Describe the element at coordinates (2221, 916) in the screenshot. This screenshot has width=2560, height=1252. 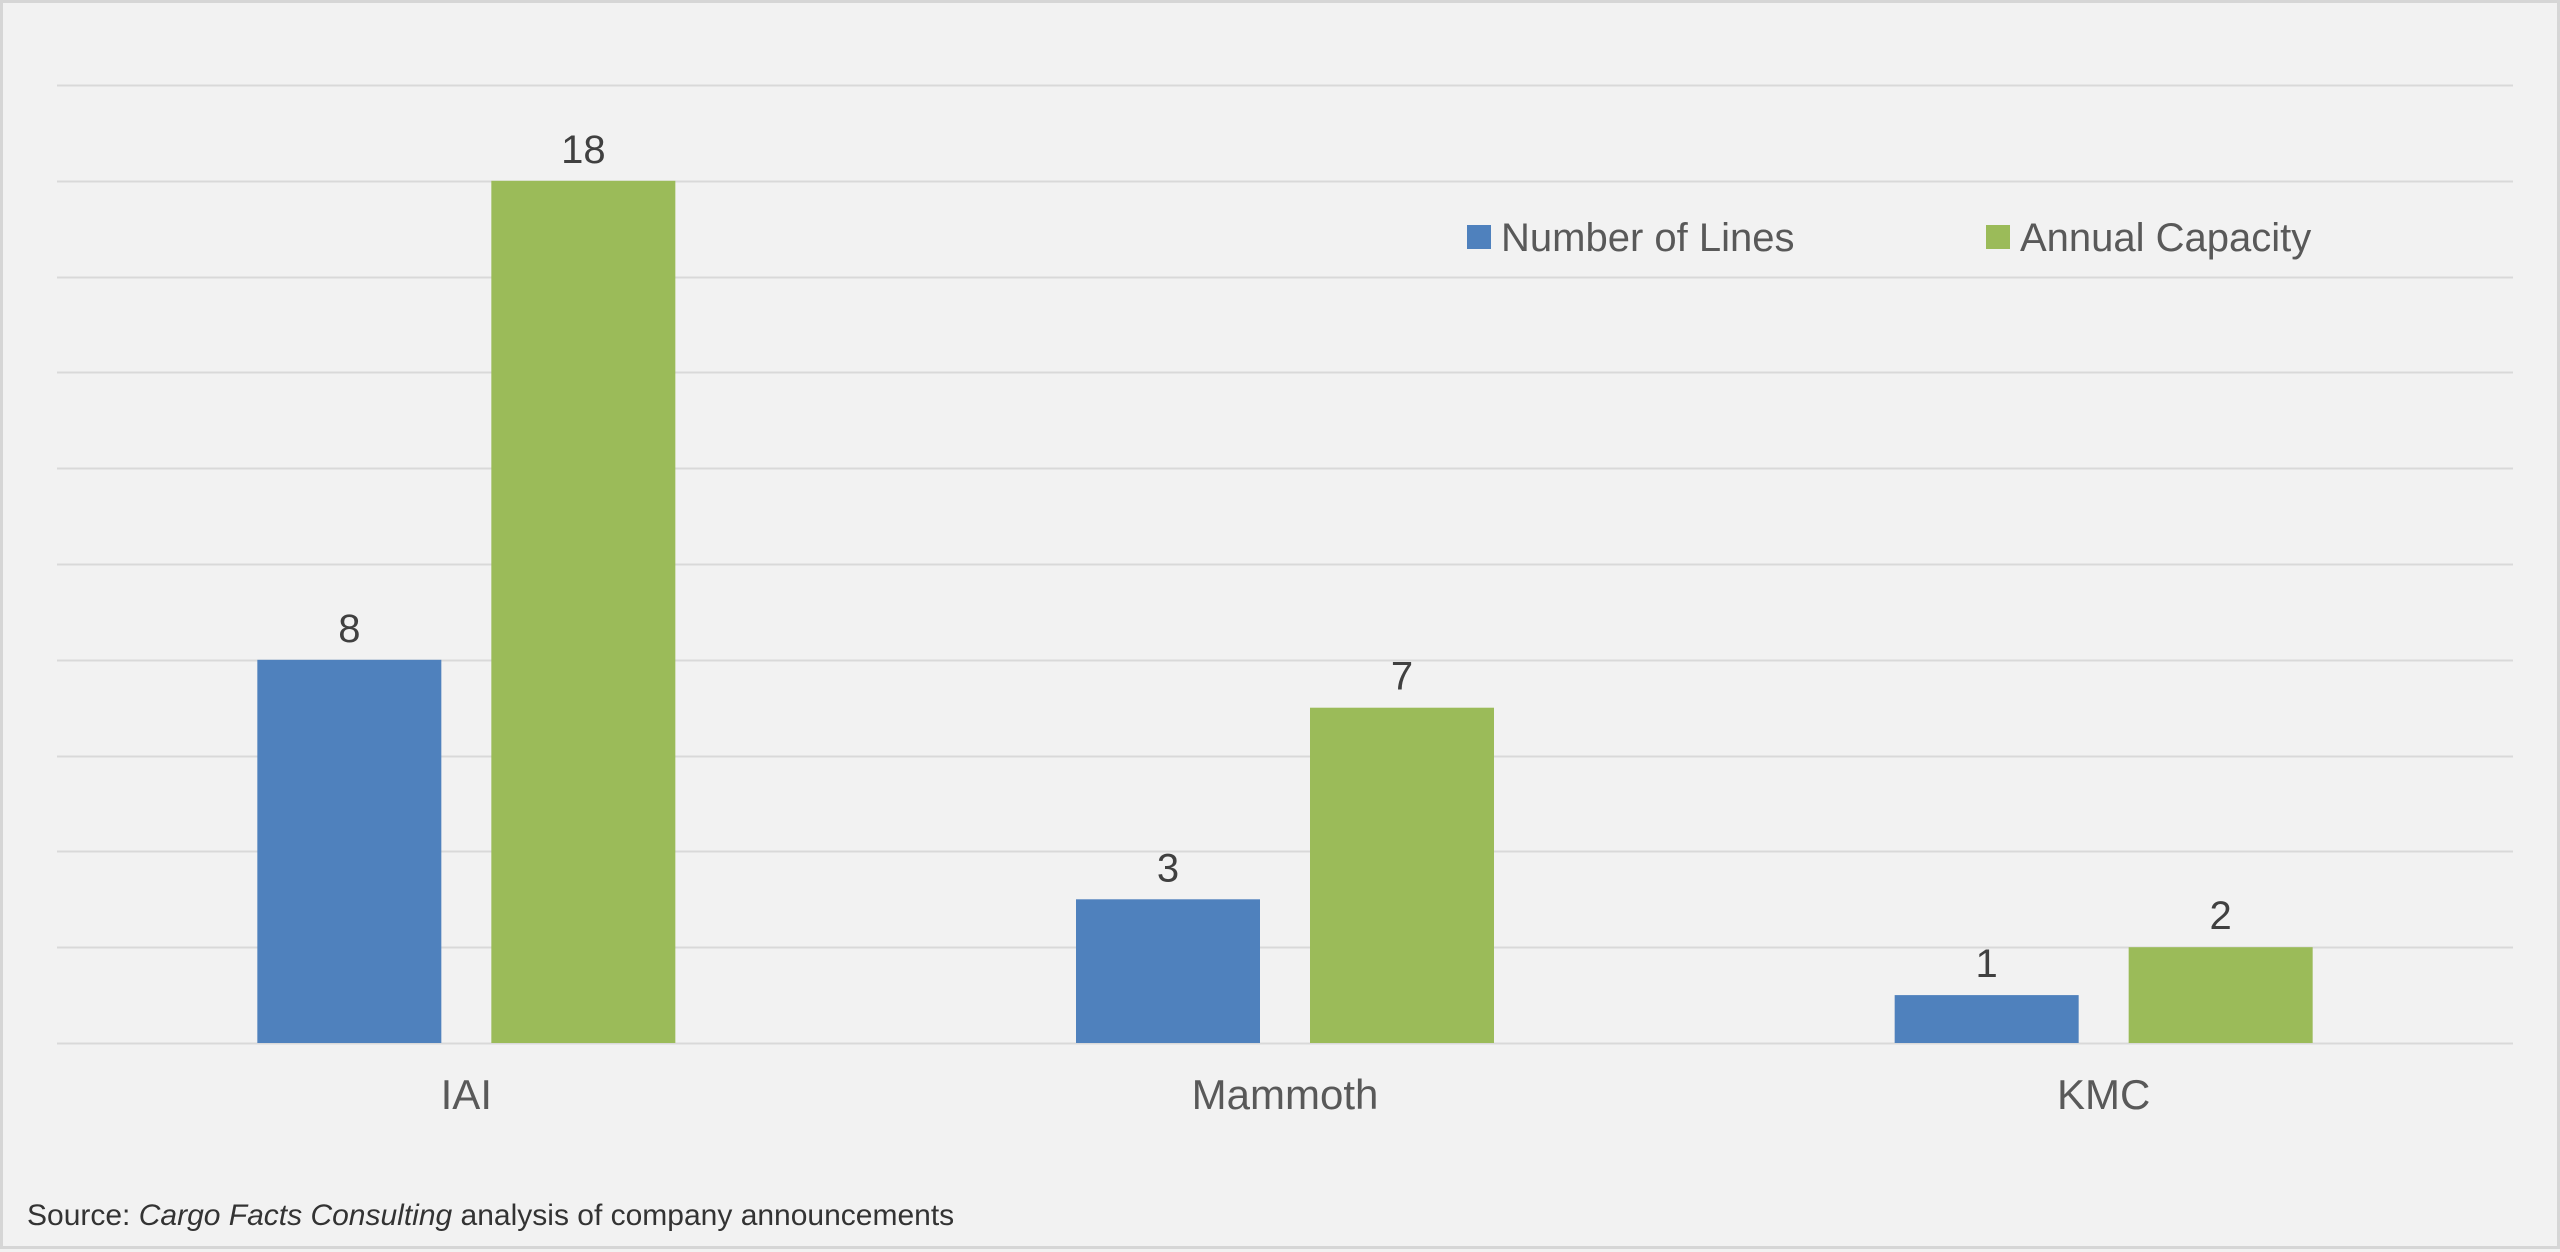
I see `data-label-capacity-kmc: 2` at that location.